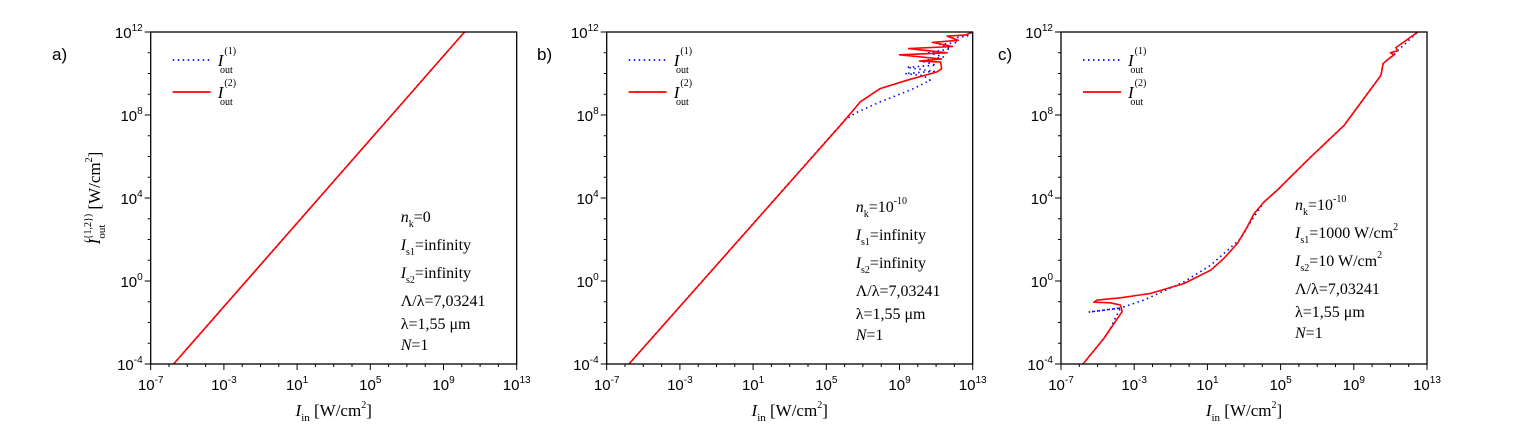 Image resolution: width=1519 pixels, height=445 pixels. Describe the element at coordinates (596, 111) in the screenshot. I see `tick-exponent: 8` at that location.